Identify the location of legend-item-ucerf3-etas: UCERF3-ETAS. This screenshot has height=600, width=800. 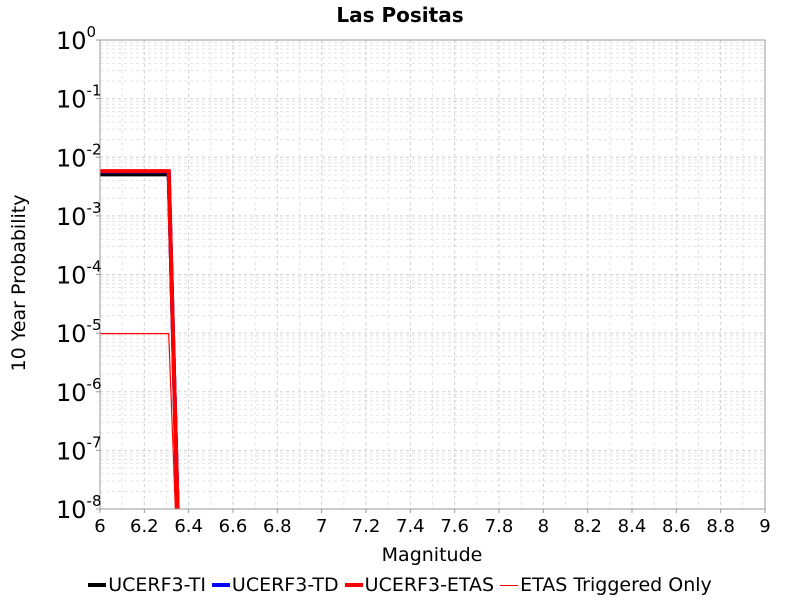
(419, 585).